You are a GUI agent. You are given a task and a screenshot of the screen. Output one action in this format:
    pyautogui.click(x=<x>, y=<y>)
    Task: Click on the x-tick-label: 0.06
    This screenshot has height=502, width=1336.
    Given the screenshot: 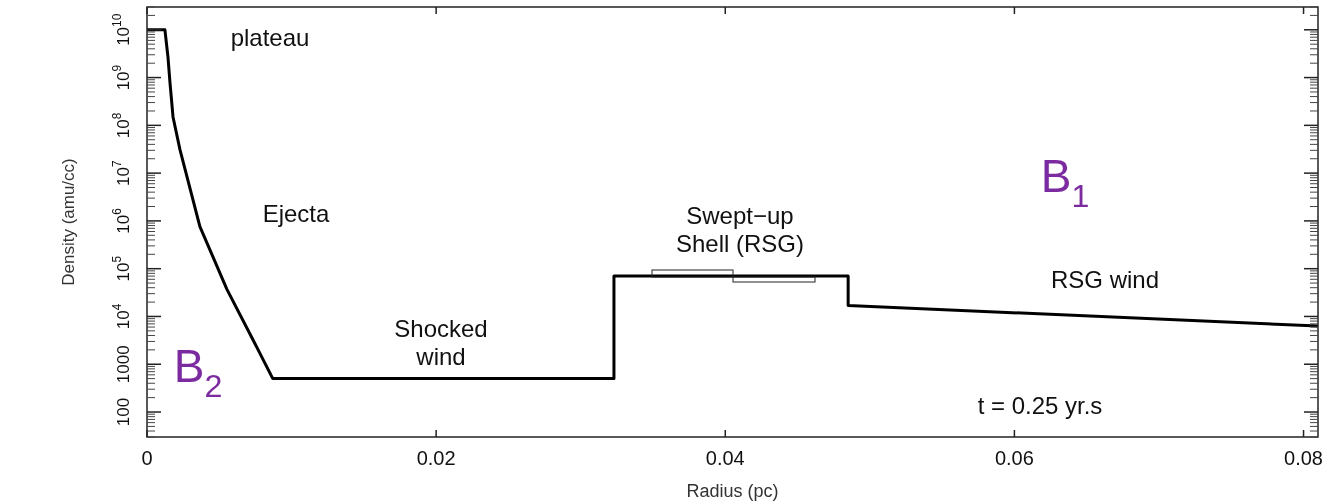 What is the action you would take?
    pyautogui.click(x=1014, y=458)
    